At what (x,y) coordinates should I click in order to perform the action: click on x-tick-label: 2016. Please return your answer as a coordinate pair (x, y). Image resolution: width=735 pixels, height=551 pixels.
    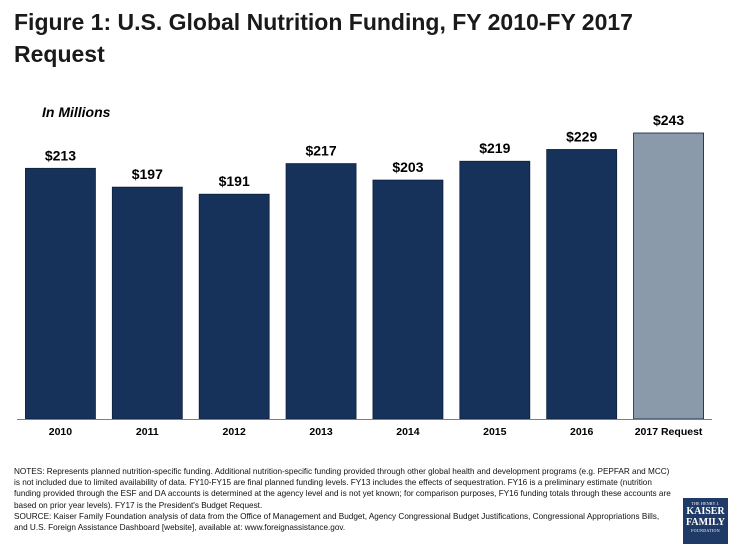
    Looking at the image, I should click on (582, 432).